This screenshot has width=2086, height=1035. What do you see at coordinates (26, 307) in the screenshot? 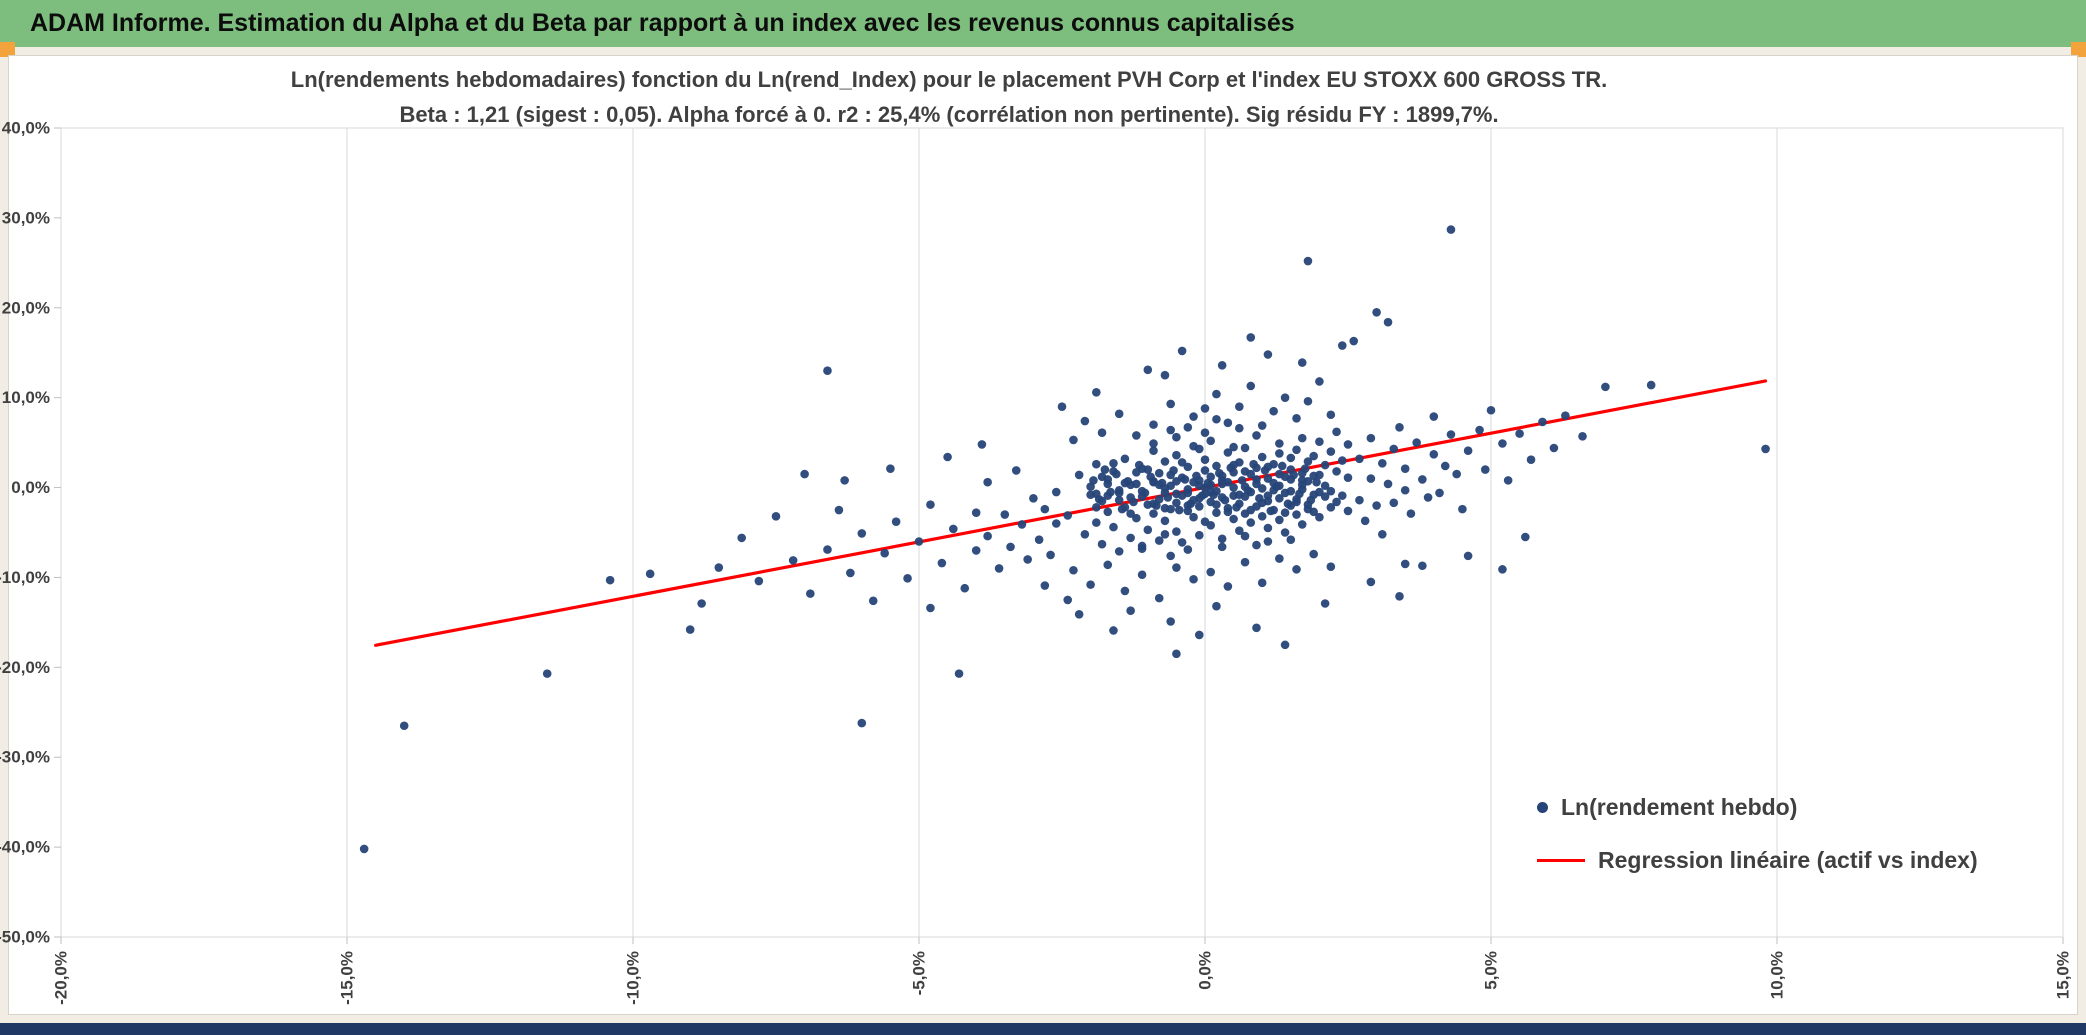
I see `svg-text: 20,0%` at bounding box center [26, 307].